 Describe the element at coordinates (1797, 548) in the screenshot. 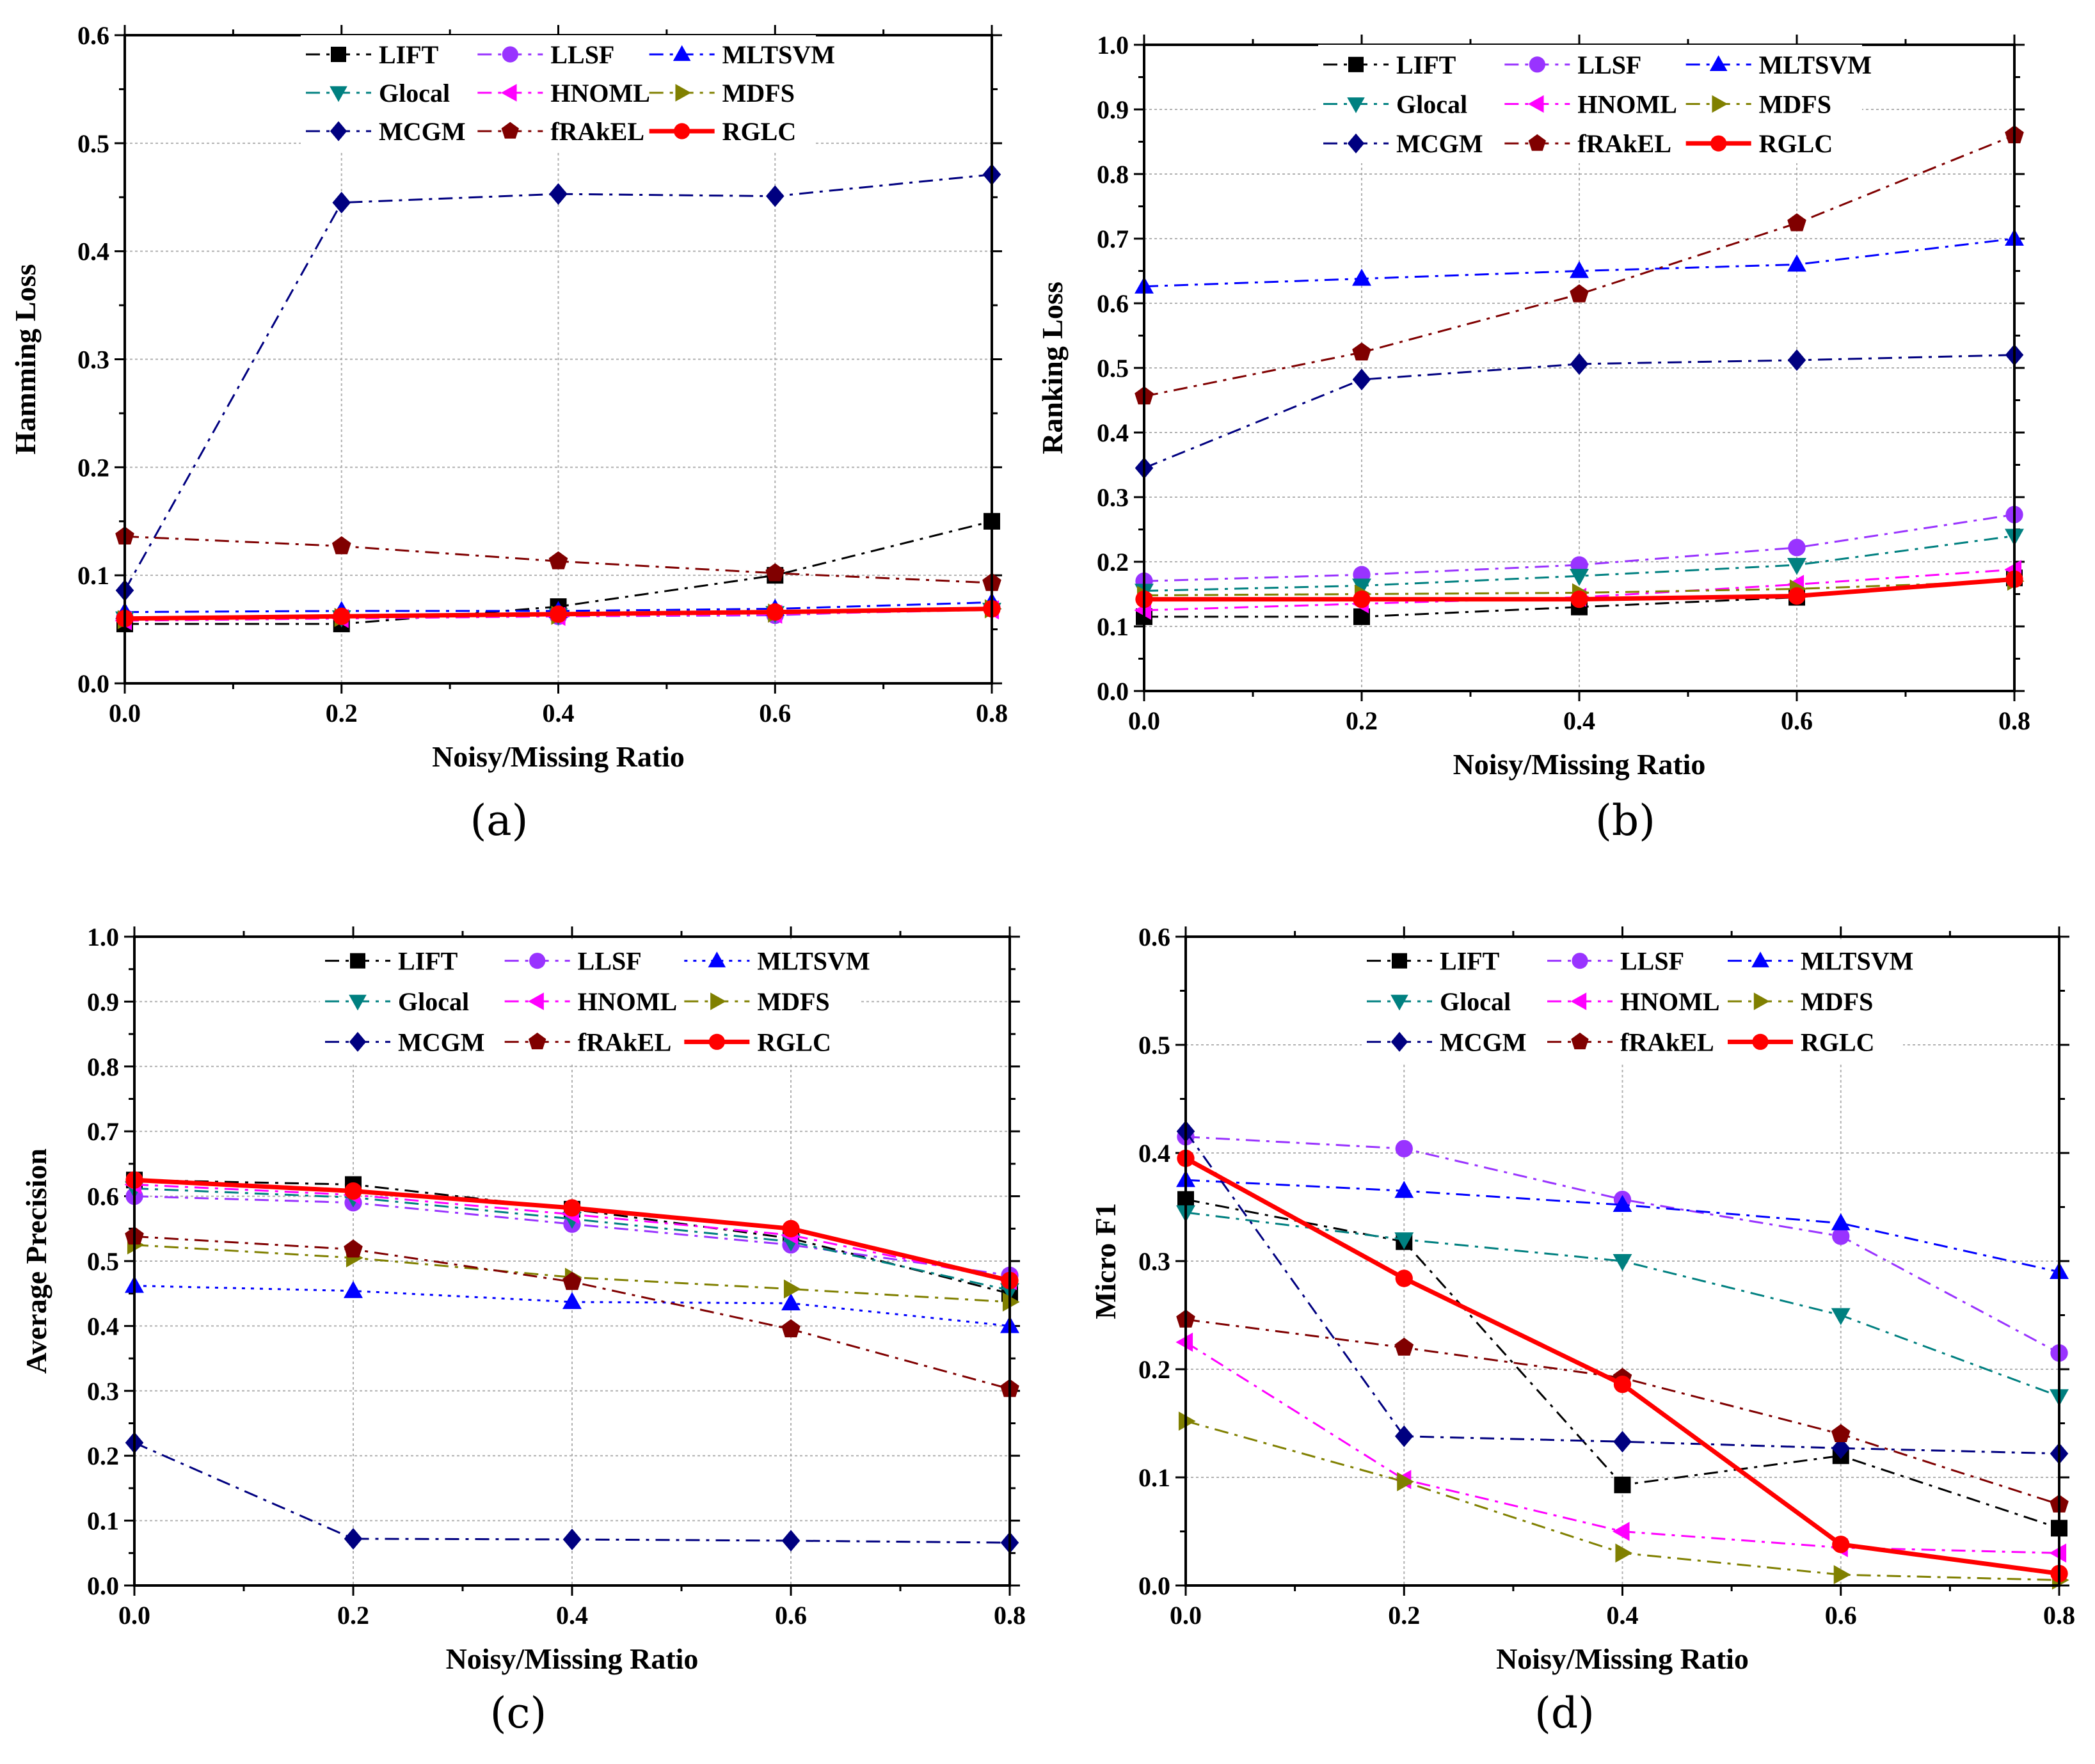

I see `data-point-llsf` at that location.